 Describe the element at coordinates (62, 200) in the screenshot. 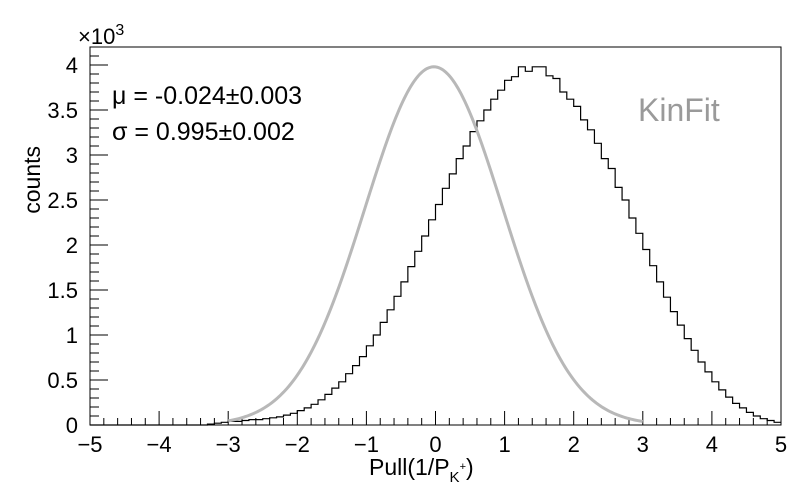

I see `y-tick-label: 2.5` at that location.